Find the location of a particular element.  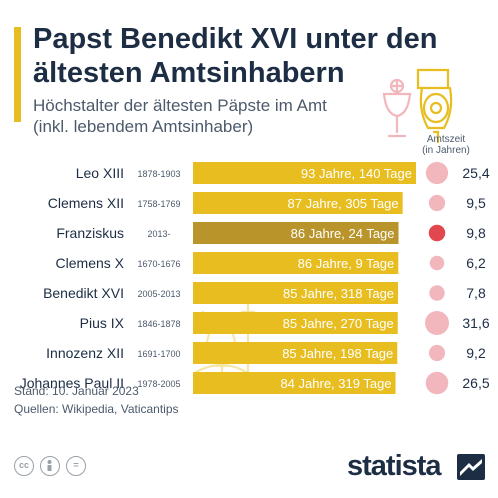

amtszeit-value-label: 9,8 is located at coordinates (476, 233).